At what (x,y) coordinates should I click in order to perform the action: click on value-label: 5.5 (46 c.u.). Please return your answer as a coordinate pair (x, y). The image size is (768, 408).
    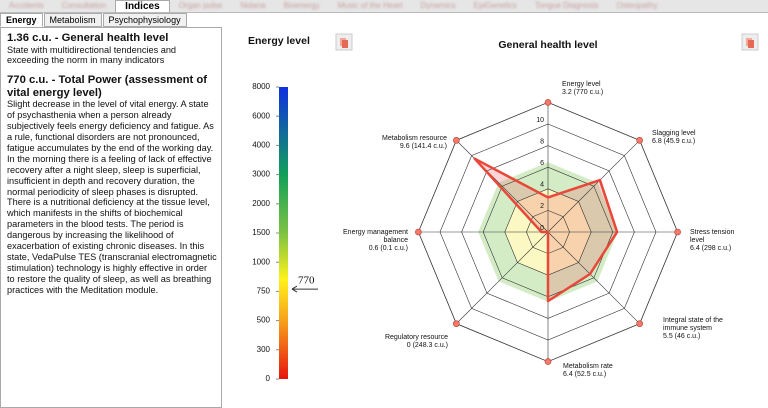
    Looking at the image, I should click on (681, 336).